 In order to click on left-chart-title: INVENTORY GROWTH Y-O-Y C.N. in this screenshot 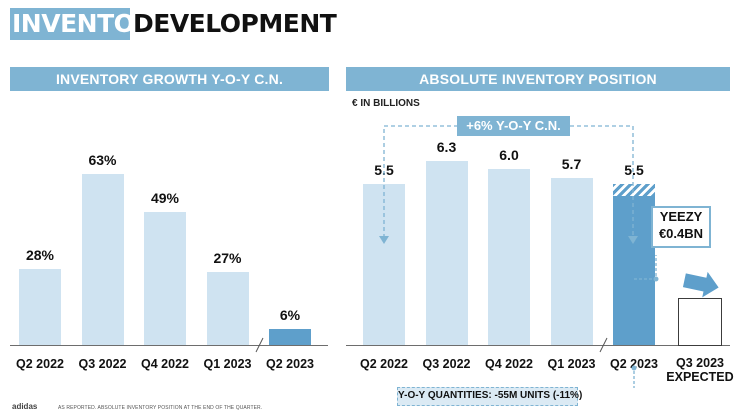, I will do `click(169, 79)`.